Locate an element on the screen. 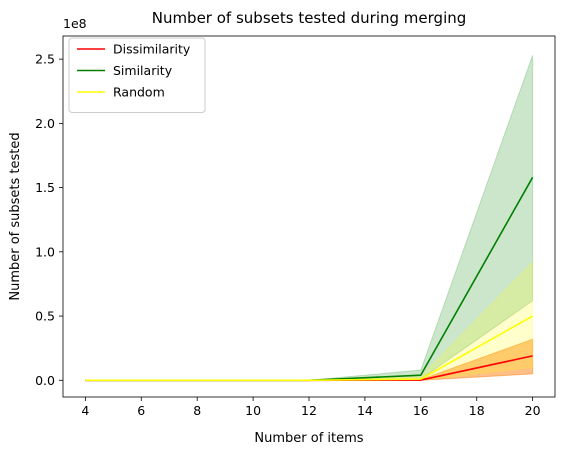  x-axis-ticks: 4 6 8 10 12 14 16 18 20 is located at coordinates (311, 407).